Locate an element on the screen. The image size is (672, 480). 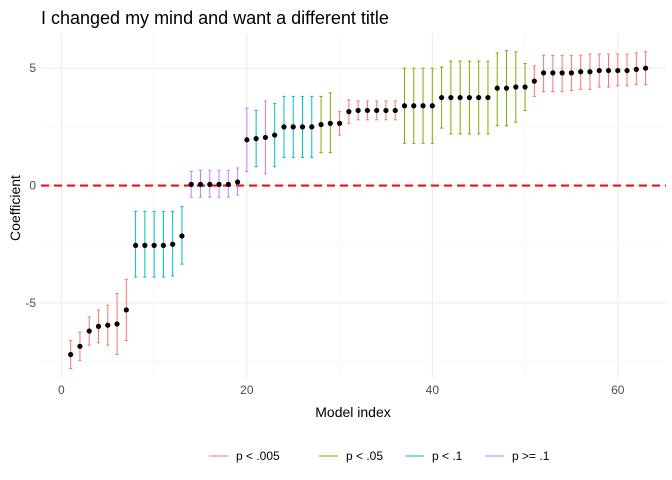
legend-label: p < .005 is located at coordinates (258, 456).